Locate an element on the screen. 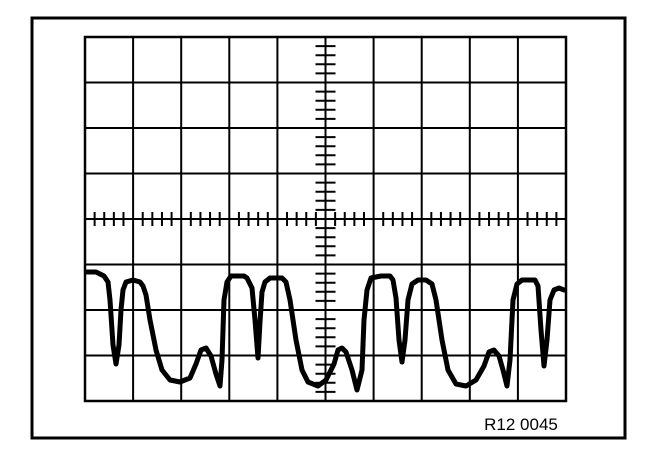 The width and height of the screenshot is (672, 476). reference-code: R12 0045 is located at coordinates (521, 424).